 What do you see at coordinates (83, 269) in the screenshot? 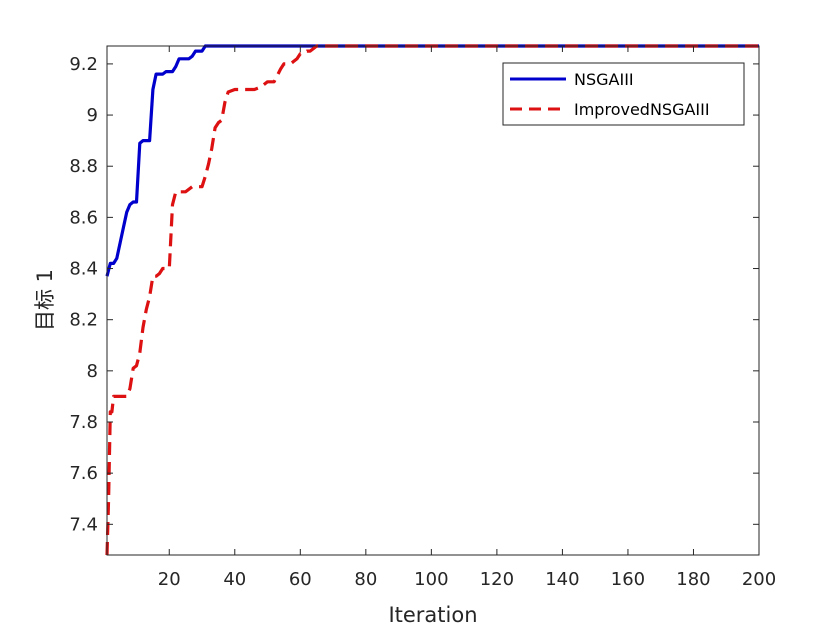
I see `y-tick-label: 8.4` at bounding box center [83, 269].